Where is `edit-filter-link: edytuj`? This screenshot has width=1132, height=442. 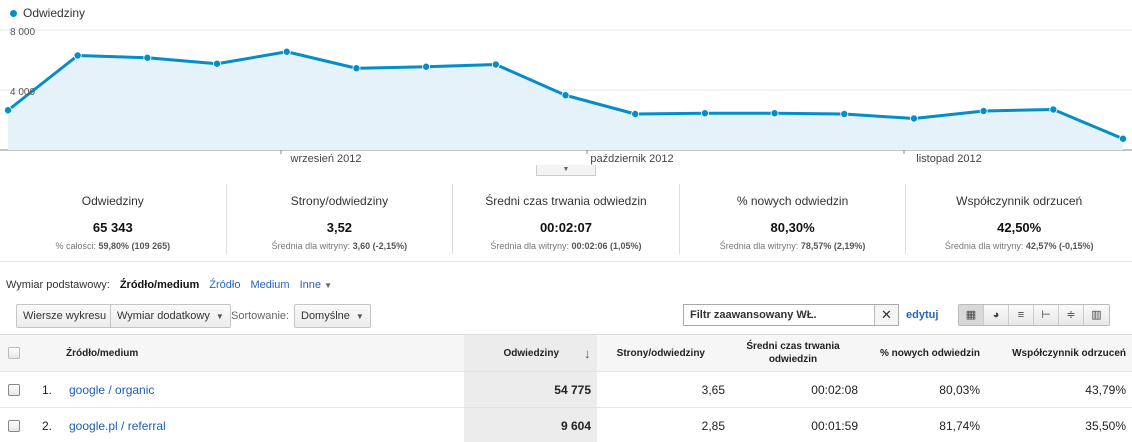 edit-filter-link: edytuj is located at coordinates (922, 315).